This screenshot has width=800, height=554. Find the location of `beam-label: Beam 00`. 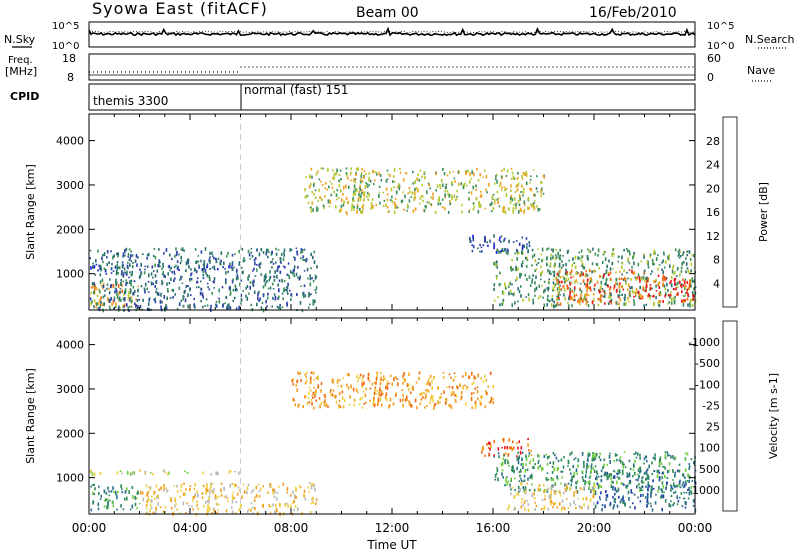

beam-label: Beam 00 is located at coordinates (387, 13).